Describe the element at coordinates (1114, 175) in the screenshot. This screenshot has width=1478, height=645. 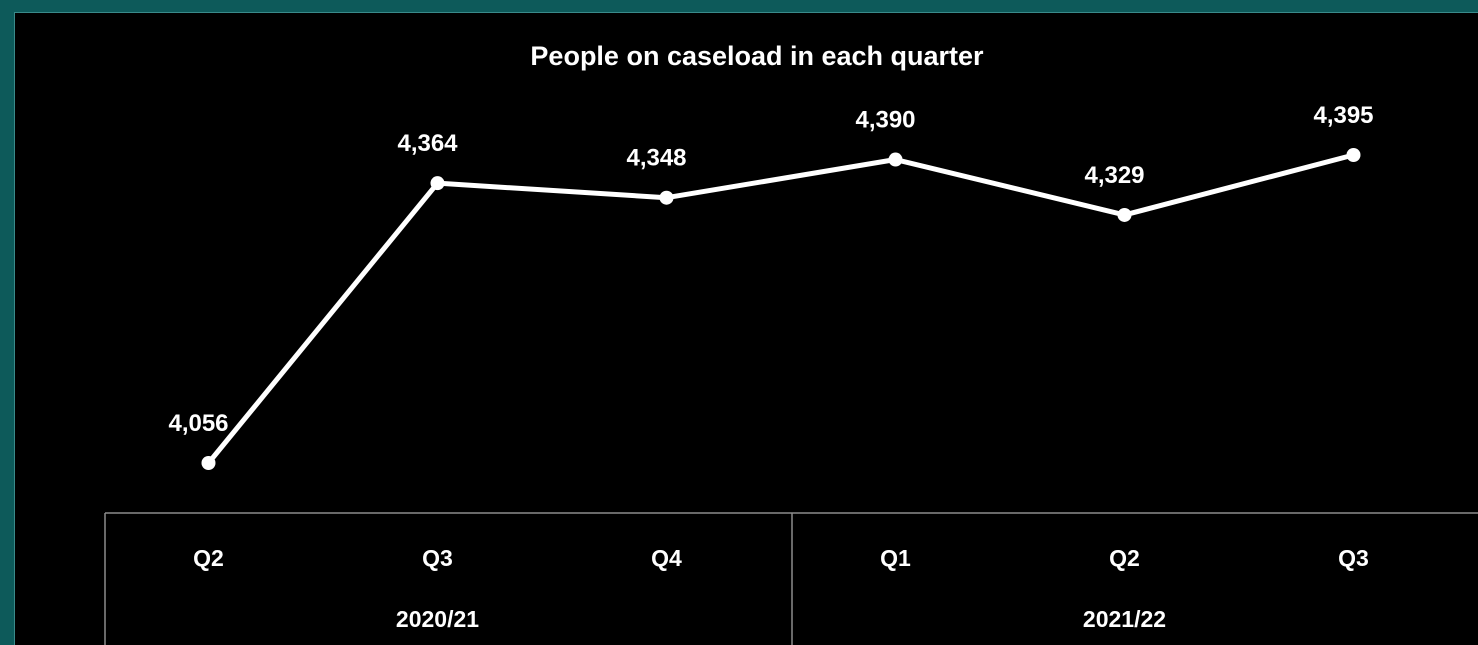
I see `data-label: 4,329` at that location.